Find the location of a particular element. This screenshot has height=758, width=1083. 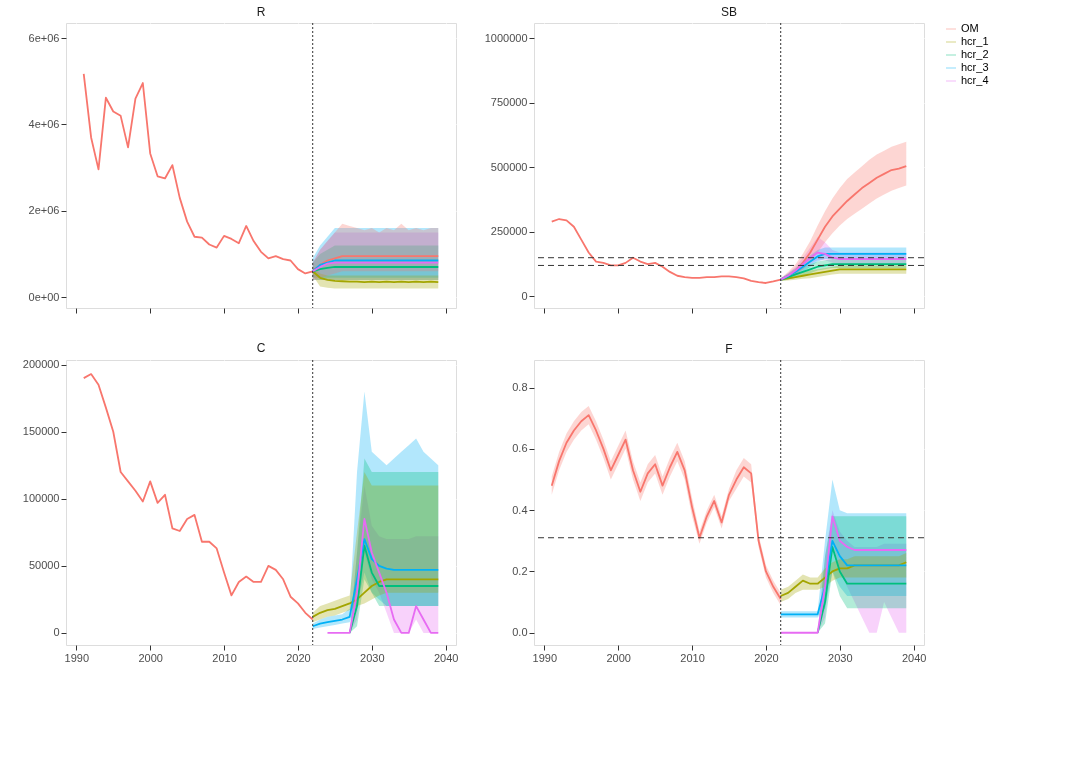

y-tick-label: 1000000 is located at coordinates (506, 37).